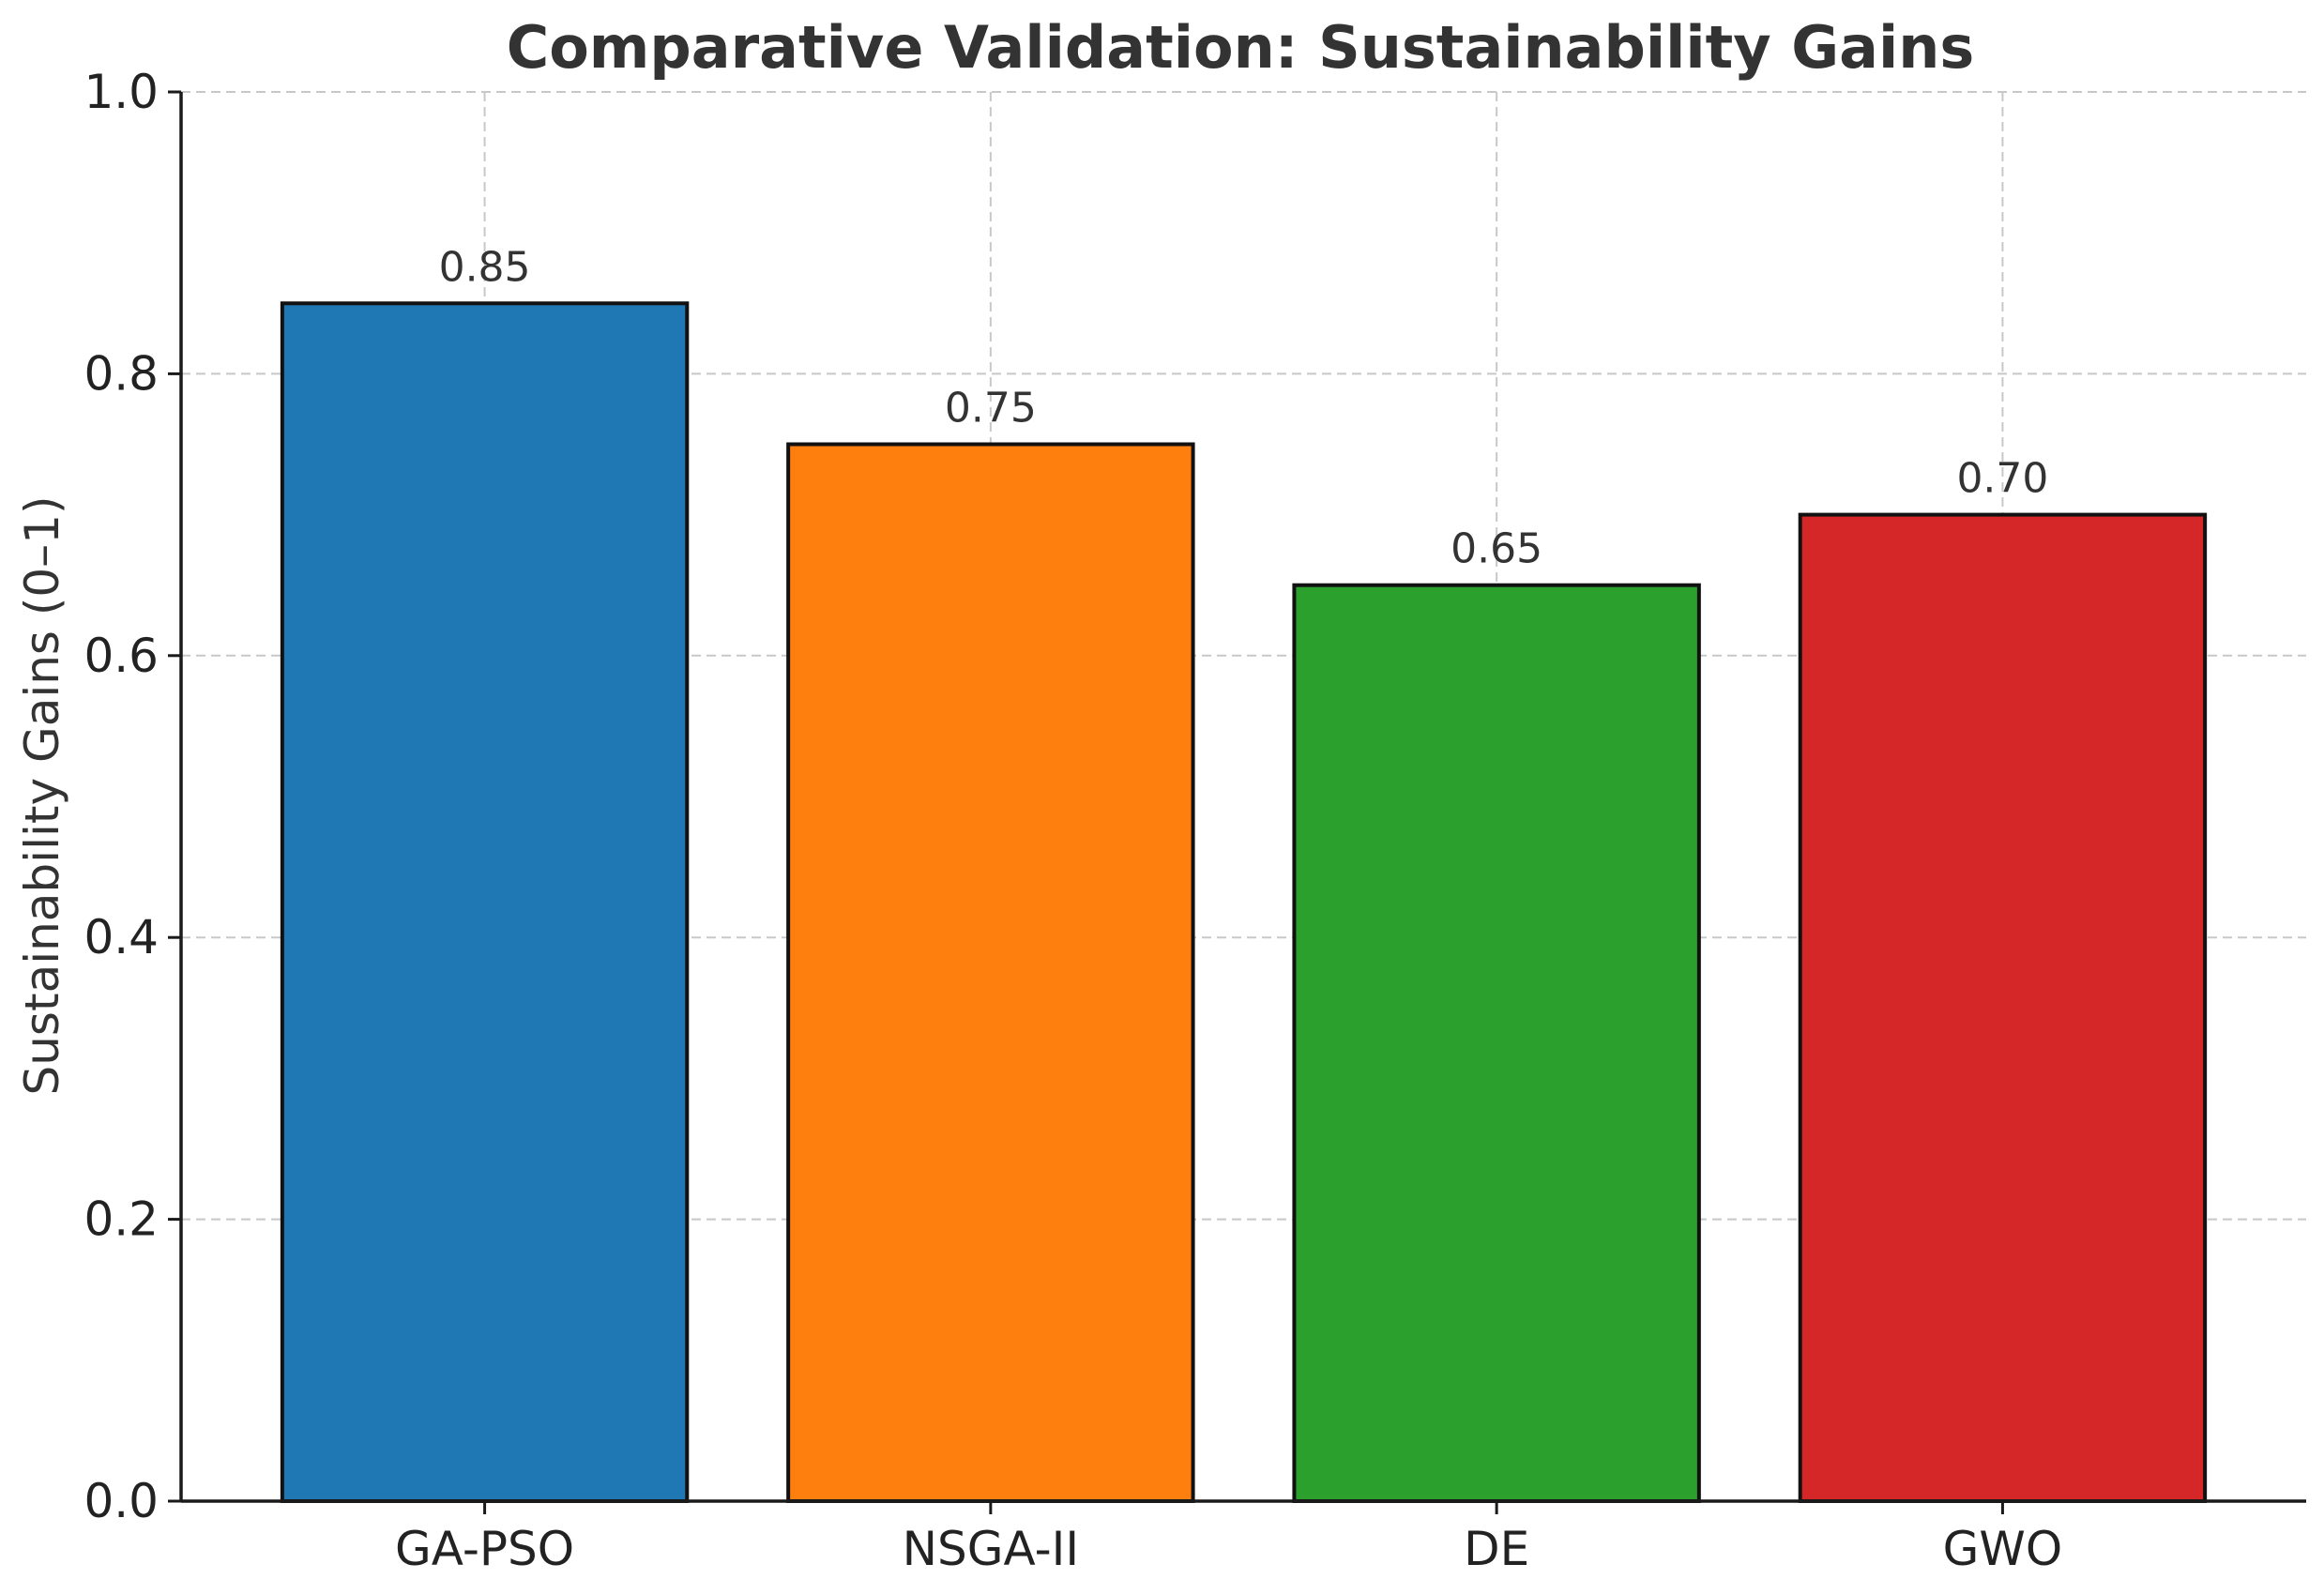 The width and height of the screenshot is (2324, 1579). Describe the element at coordinates (485, 902) in the screenshot. I see `bar-ga-pso` at that location.